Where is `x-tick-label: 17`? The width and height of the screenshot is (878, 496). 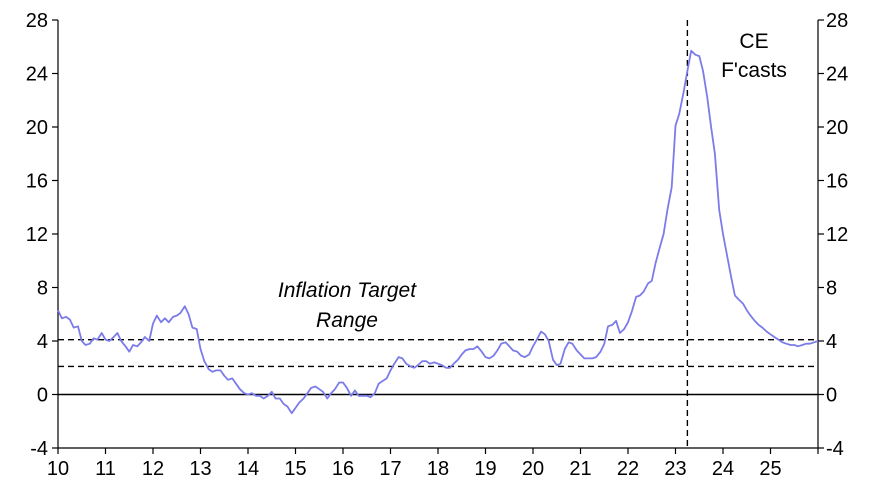
x-tick-label: 17 is located at coordinates (390, 469).